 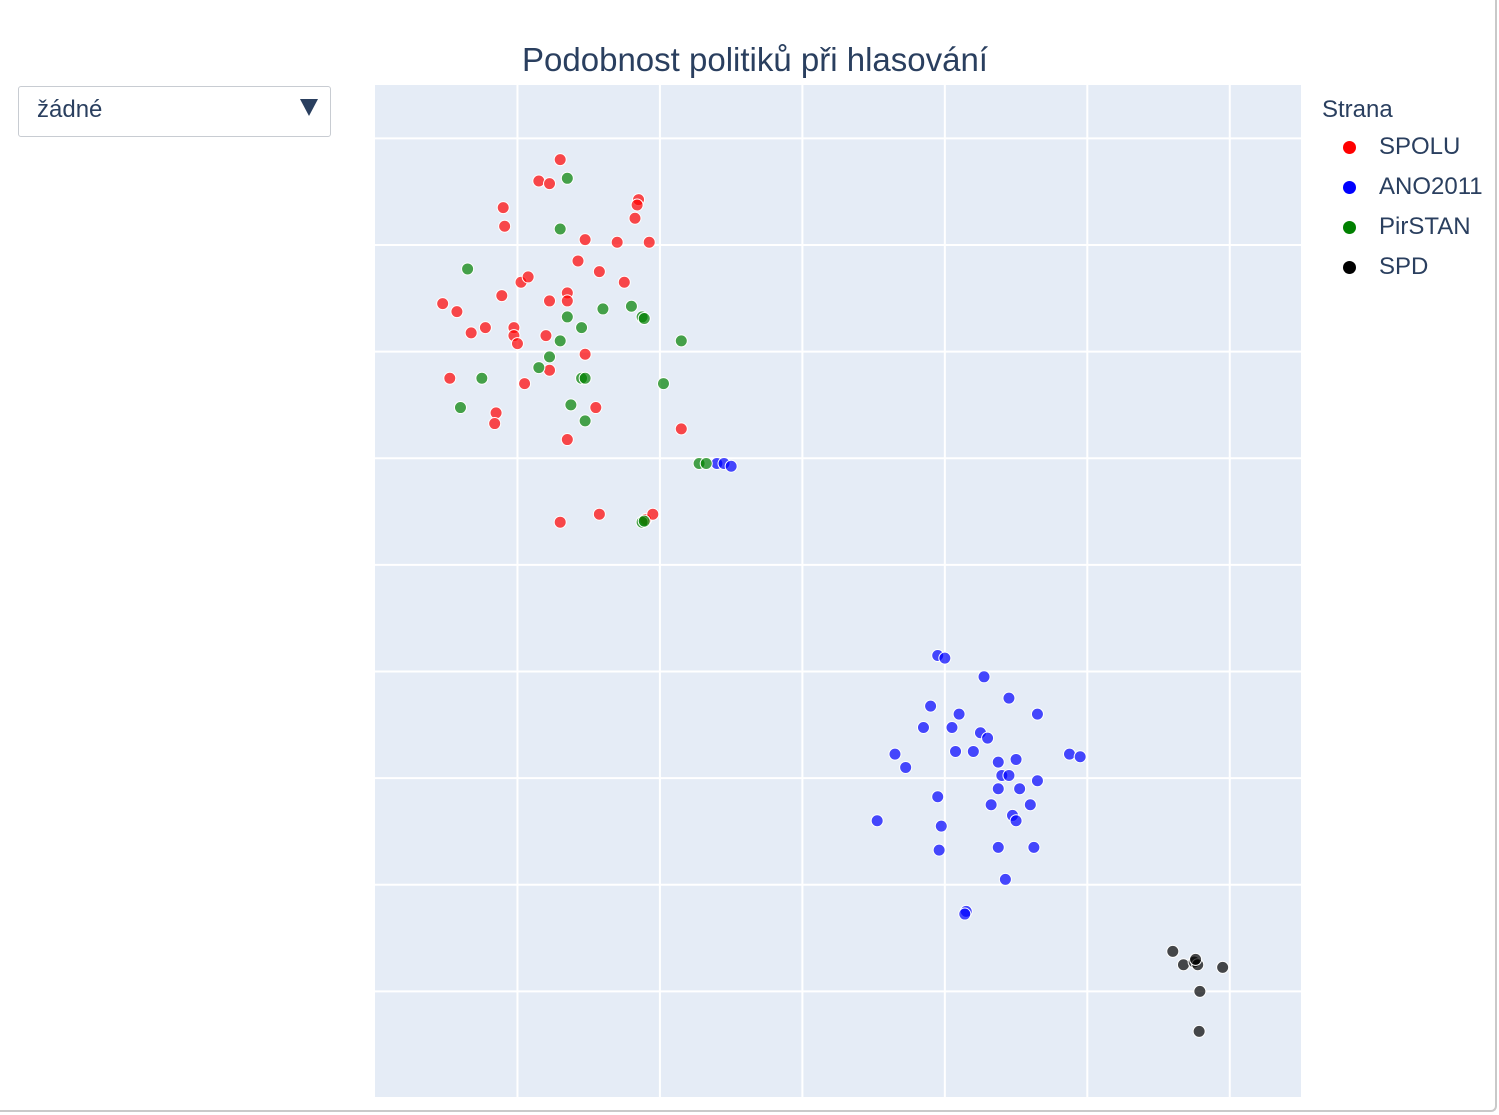 I want to click on legend-item-spd: SPD, so click(x=1375, y=270).